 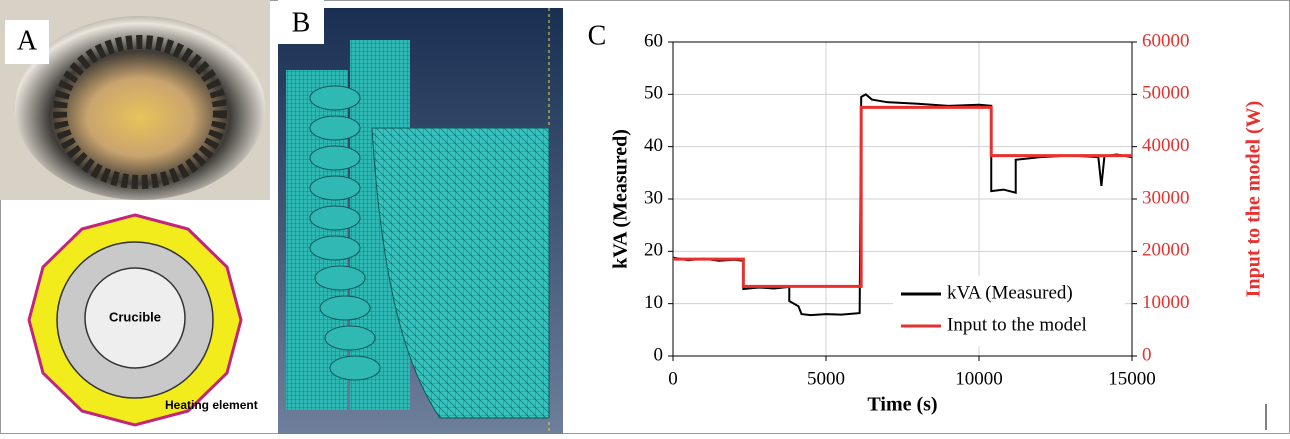 What do you see at coordinates (211, 405) in the screenshot?
I see `ring-label: Heating element` at bounding box center [211, 405].